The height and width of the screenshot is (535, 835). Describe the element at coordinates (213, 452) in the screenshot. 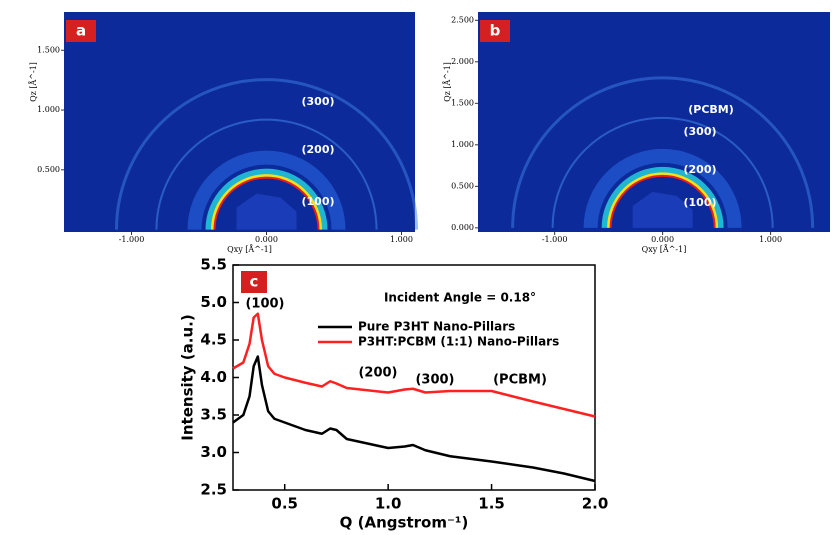

I see `y-tick-label: 3.0` at that location.